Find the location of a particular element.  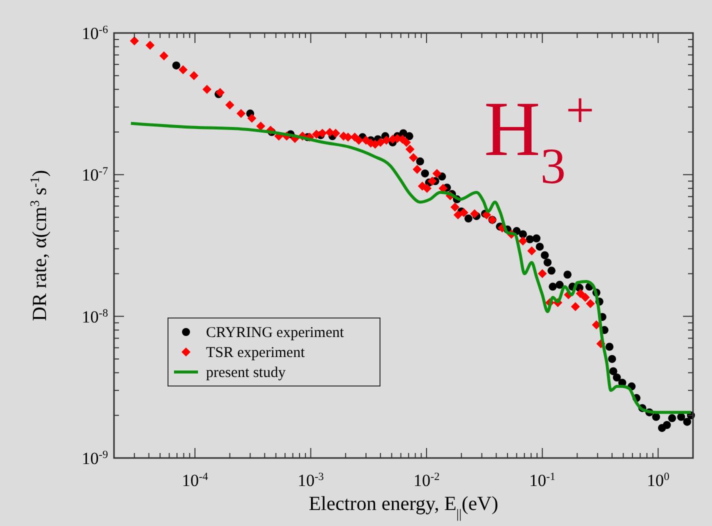

x-tick-label: 10$^{-3}$ is located at coordinates (311, 480).